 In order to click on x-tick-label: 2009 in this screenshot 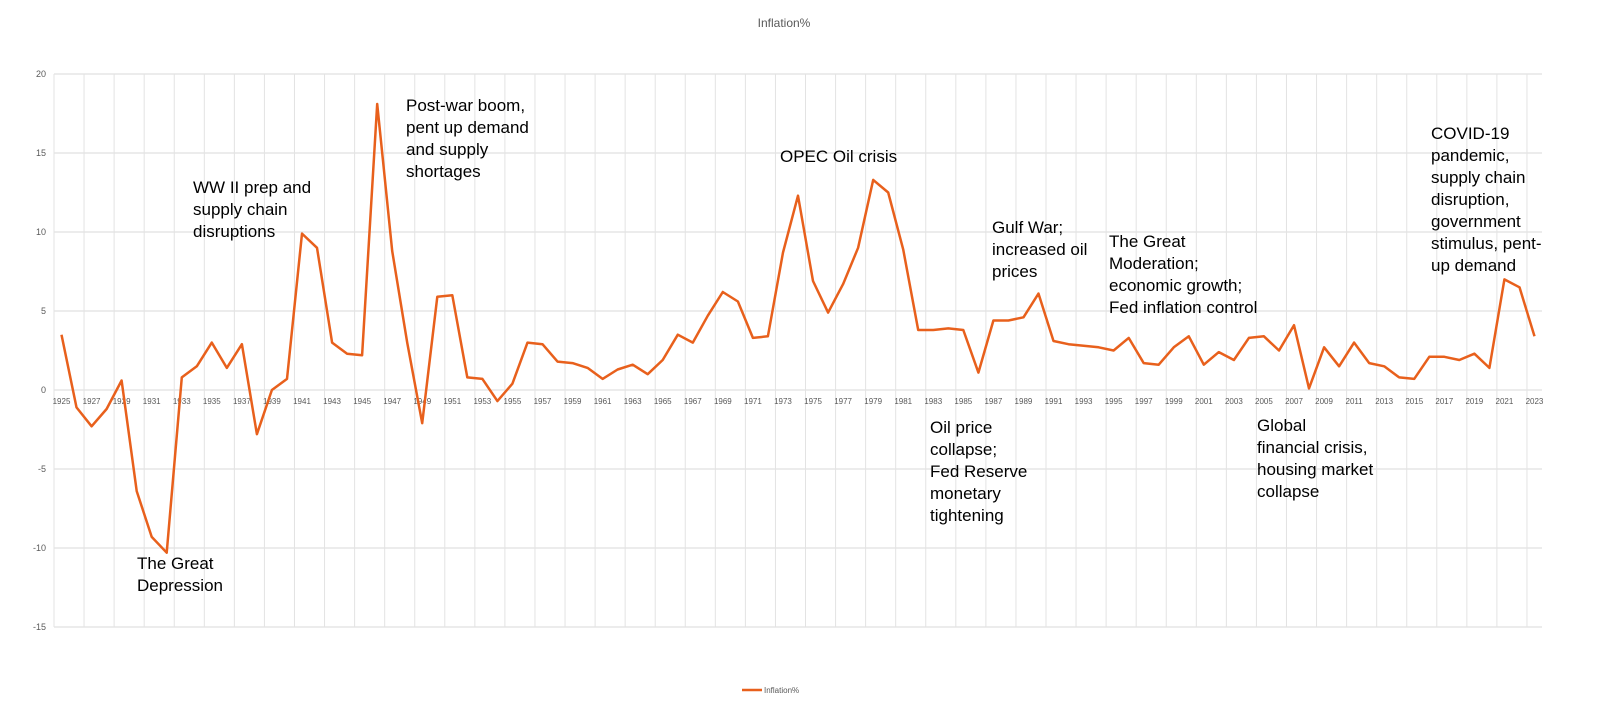, I will do `click(1324, 401)`.